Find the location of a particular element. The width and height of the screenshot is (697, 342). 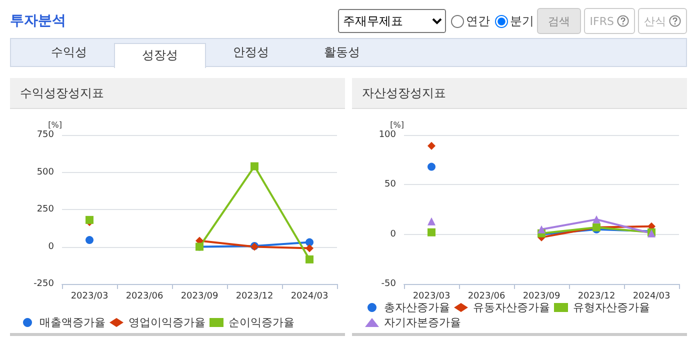

legend-label: 영업이익증가율 is located at coordinates (167, 322).